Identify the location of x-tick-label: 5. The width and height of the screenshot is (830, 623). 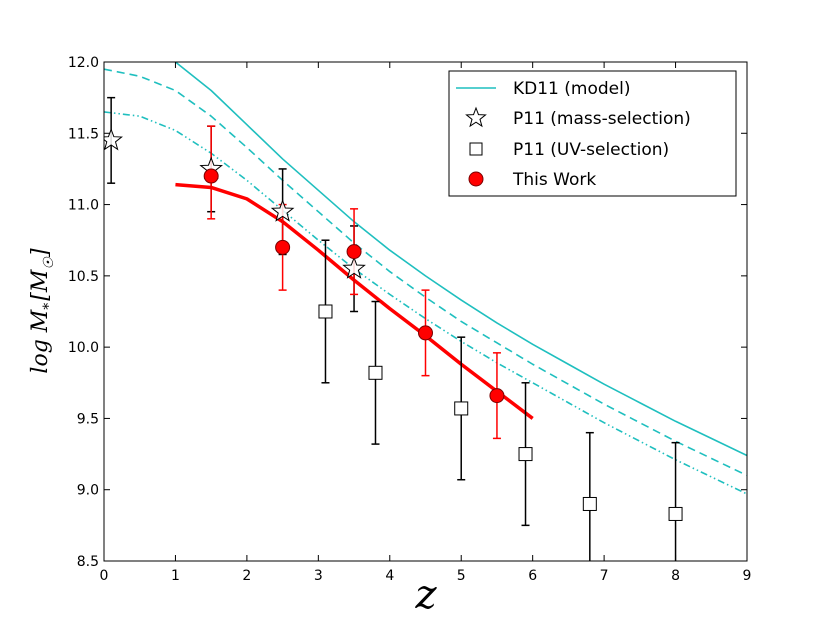
(461, 576).